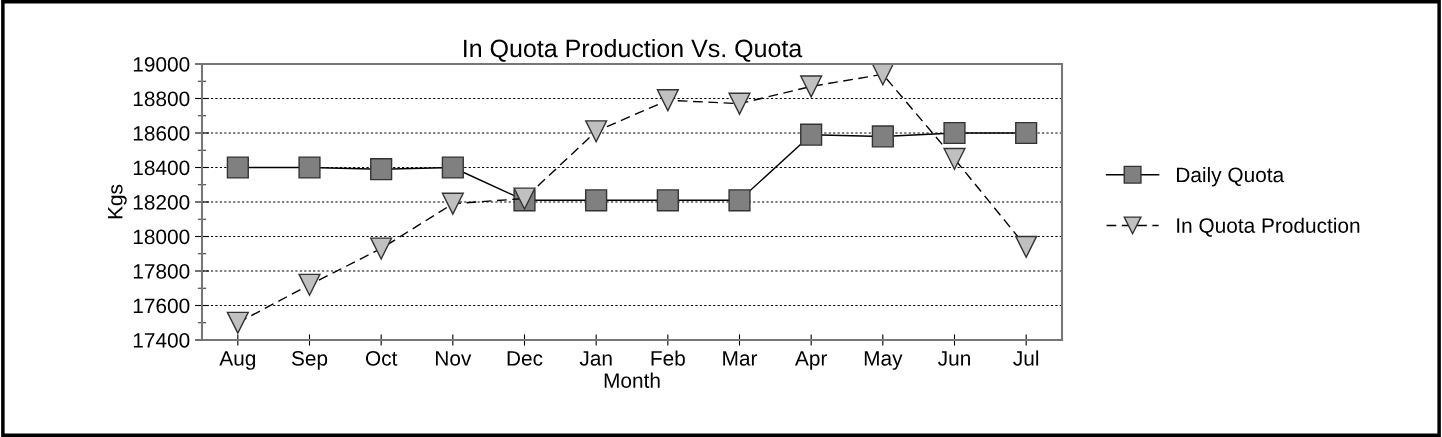 This screenshot has width=1442, height=437. What do you see at coordinates (309, 360) in the screenshot?
I see `x-tick-label: Sep` at bounding box center [309, 360].